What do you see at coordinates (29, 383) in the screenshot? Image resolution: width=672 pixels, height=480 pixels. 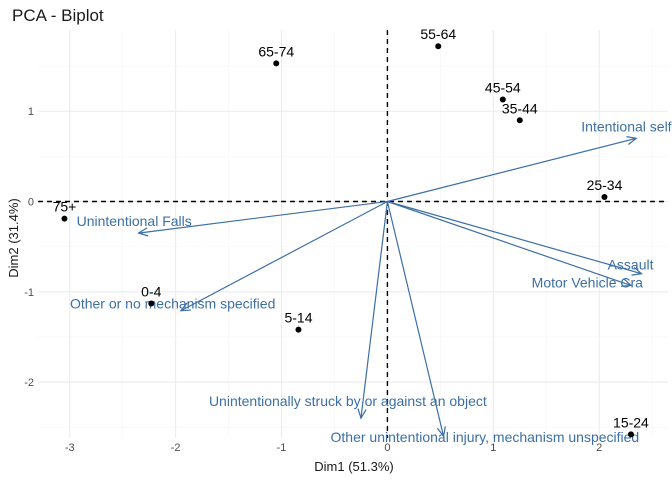 I see `y-tick-label: -2` at bounding box center [29, 383].